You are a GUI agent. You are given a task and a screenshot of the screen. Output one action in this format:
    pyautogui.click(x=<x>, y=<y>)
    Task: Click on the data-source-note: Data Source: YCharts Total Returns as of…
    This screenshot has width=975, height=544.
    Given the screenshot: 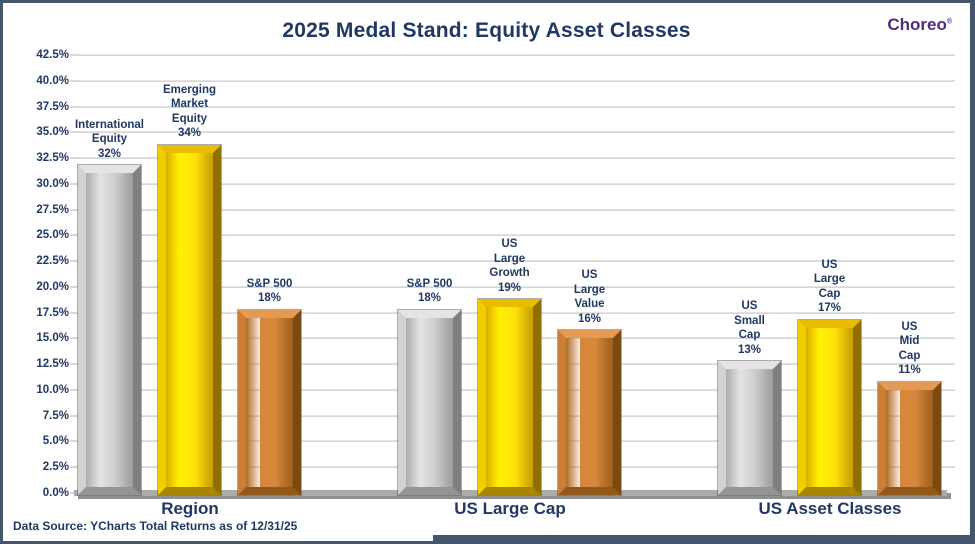 What is the action you would take?
    pyautogui.click(x=155, y=526)
    